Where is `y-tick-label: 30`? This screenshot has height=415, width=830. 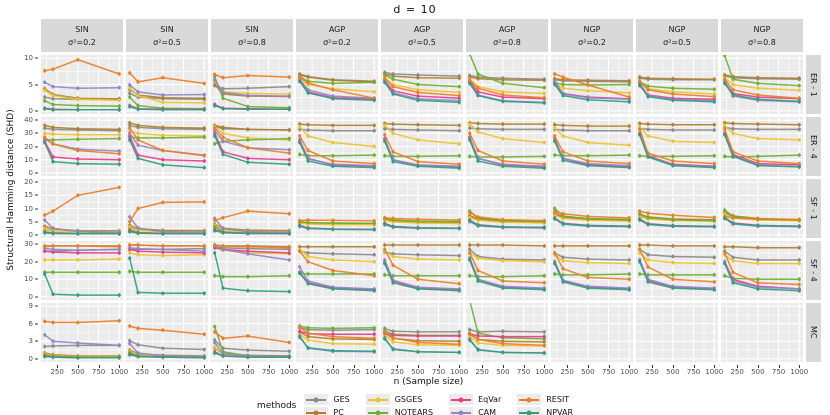 y-tick-label: 30 is located at coordinates (28, 133).